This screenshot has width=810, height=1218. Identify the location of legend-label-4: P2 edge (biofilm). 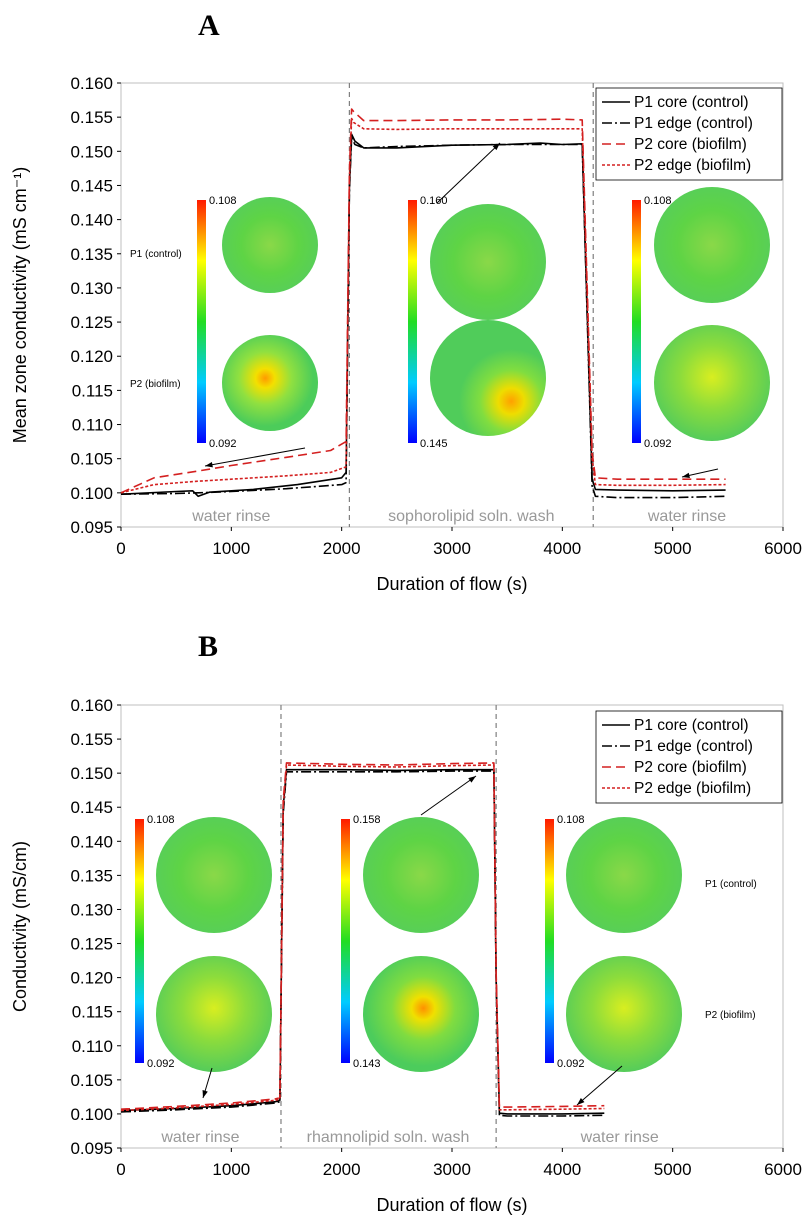
(692, 788).